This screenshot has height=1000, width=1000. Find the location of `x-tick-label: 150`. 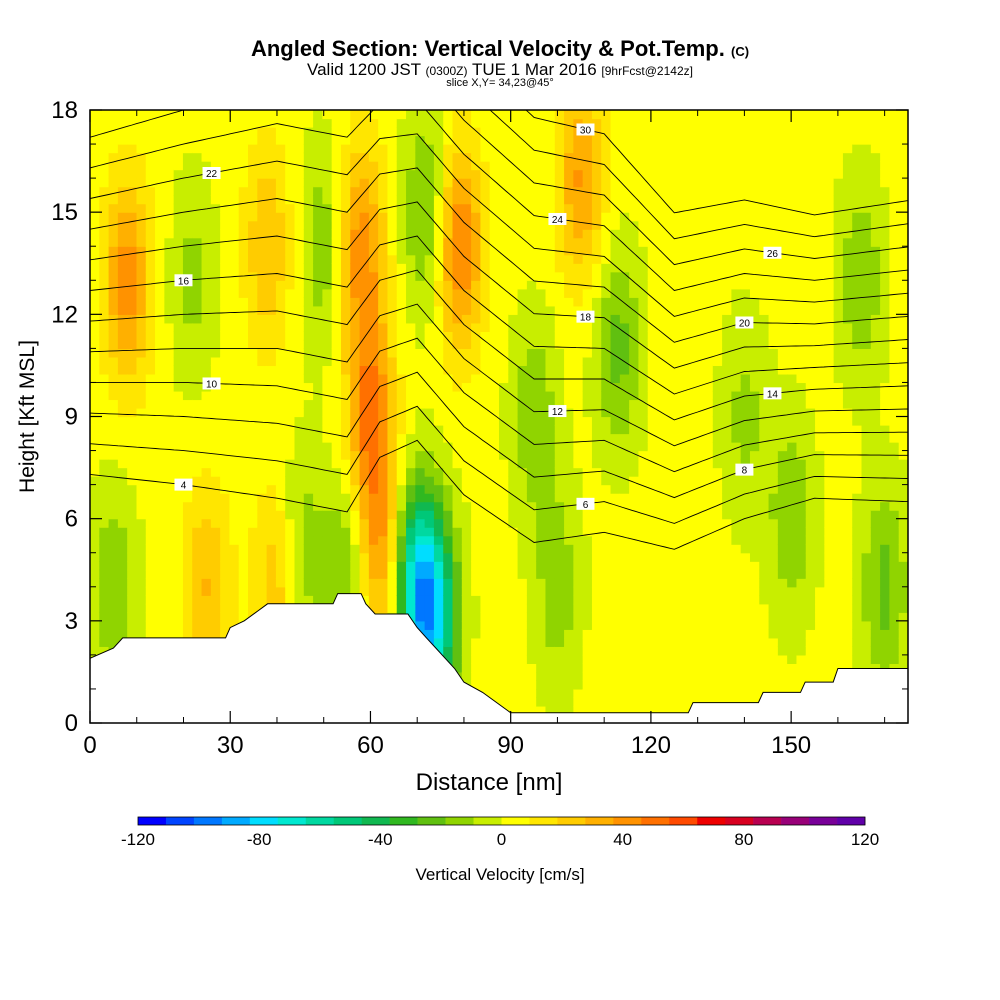

x-tick-label: 150 is located at coordinates (791, 745).